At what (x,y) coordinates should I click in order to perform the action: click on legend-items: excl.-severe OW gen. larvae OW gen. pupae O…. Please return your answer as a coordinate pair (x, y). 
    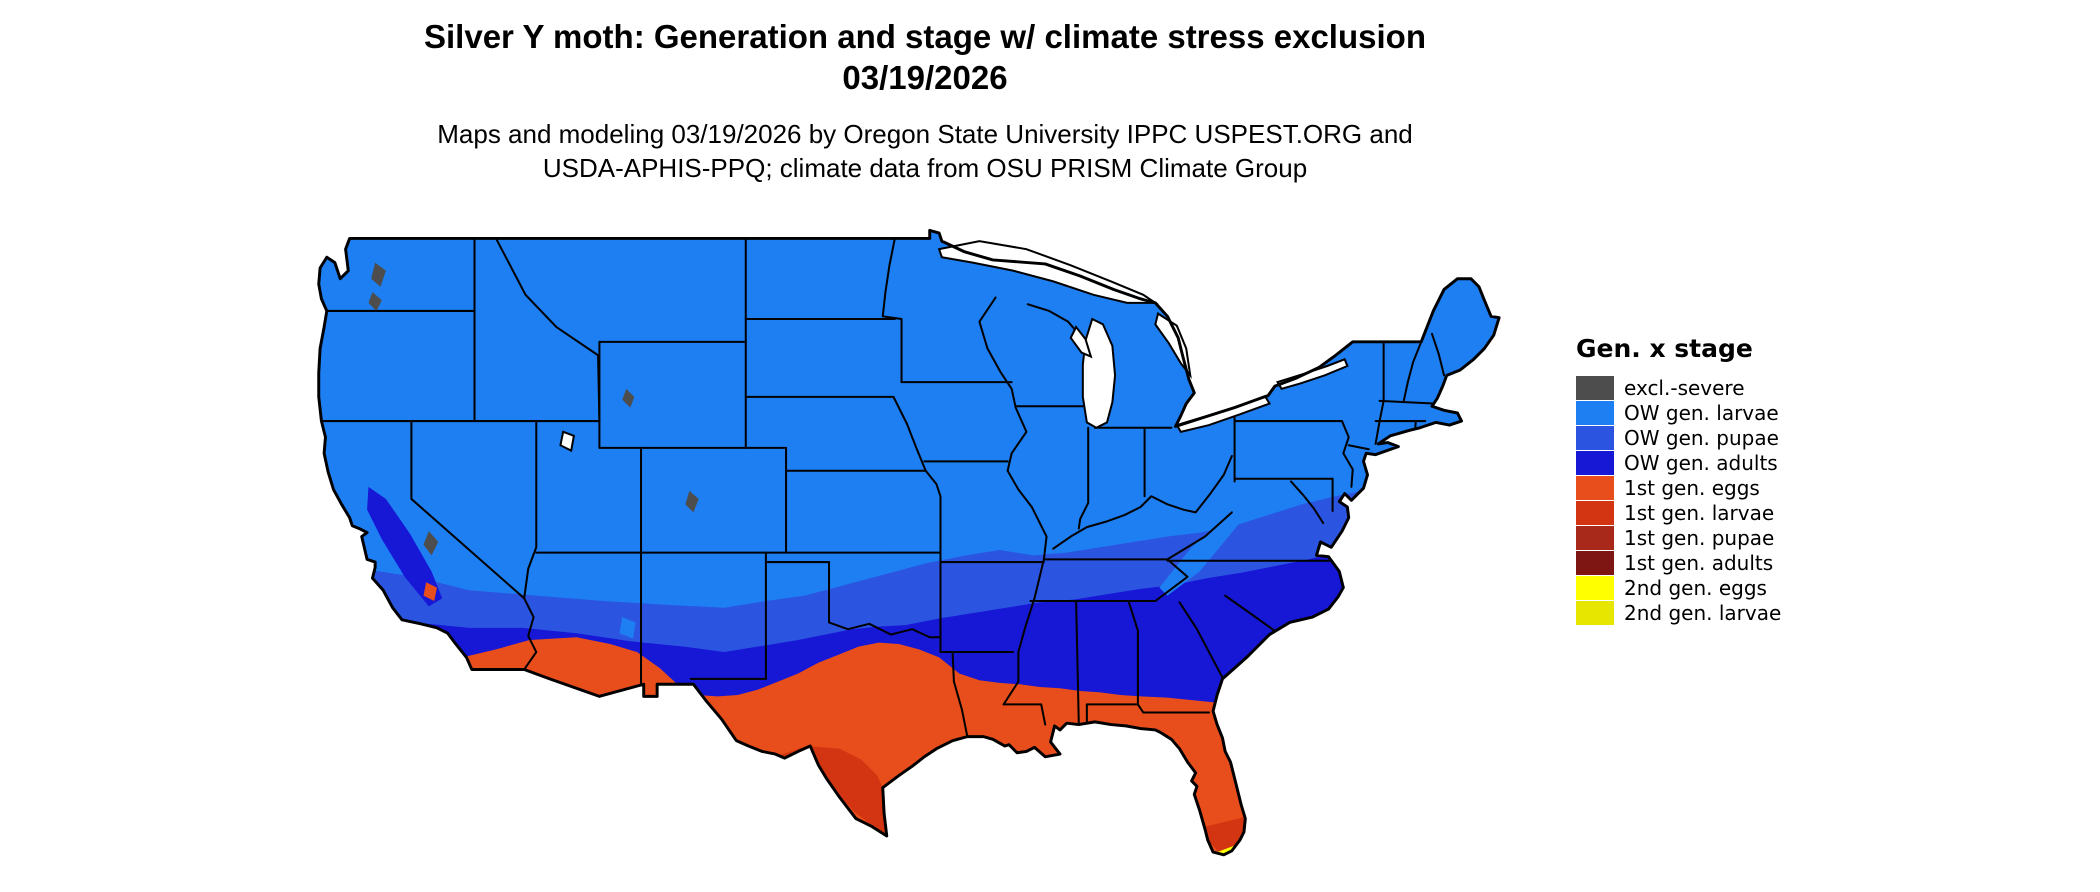
    Looking at the image, I should click on (1726, 500).